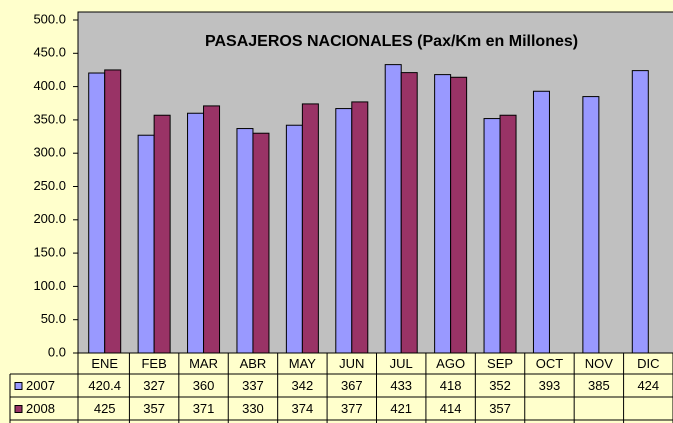 This screenshot has height=423, width=673. I want to click on table-value: 374, so click(303, 408).